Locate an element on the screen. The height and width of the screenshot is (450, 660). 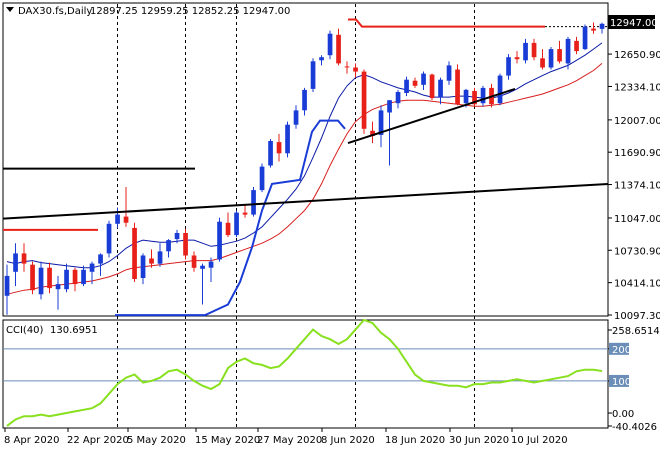
price-tick-label: 12650.90 is located at coordinates (637, 55).